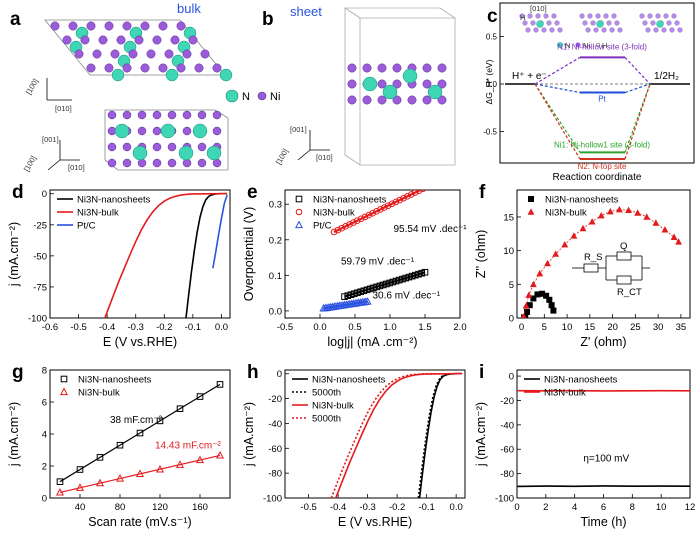  What do you see at coordinates (140, 438) in the screenshot?
I see `plot-area-g` at bounding box center [140, 438].